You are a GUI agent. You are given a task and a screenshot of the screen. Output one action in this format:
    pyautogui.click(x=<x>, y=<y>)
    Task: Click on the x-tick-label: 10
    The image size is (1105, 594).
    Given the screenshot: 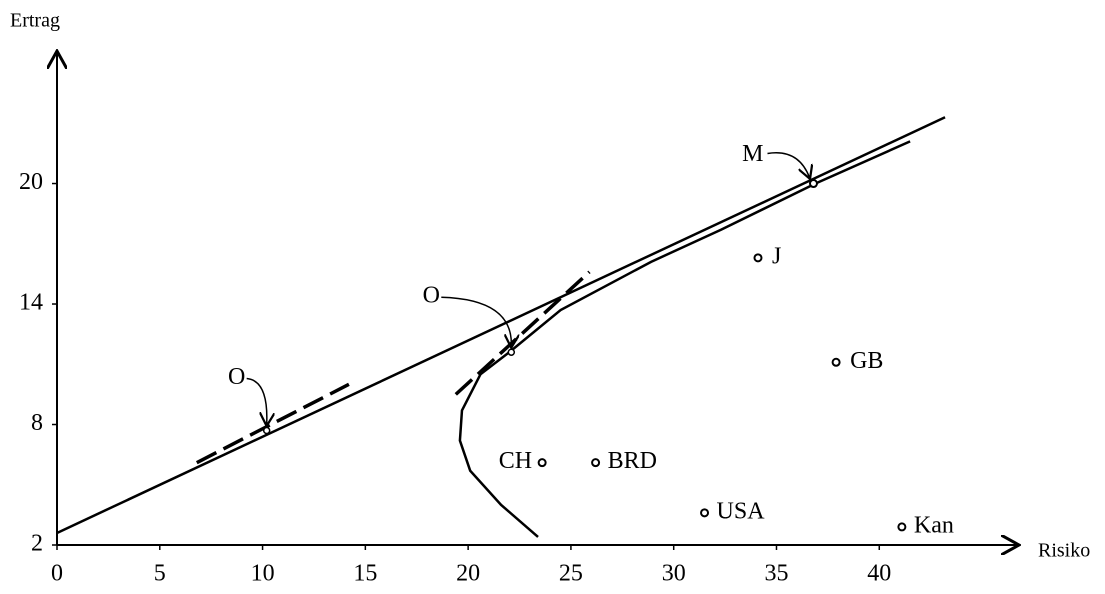 What is the action you would take?
    pyautogui.click(x=263, y=574)
    